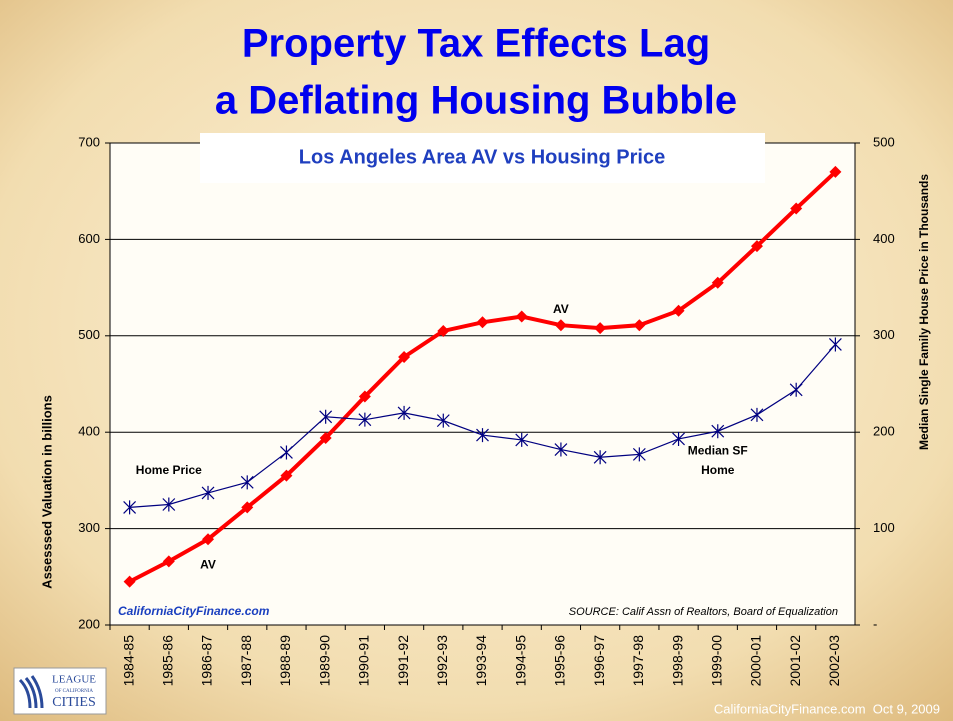 The height and width of the screenshot is (721, 953). What do you see at coordinates (364, 661) in the screenshot?
I see `x-tick-label: 1990-91` at bounding box center [364, 661].